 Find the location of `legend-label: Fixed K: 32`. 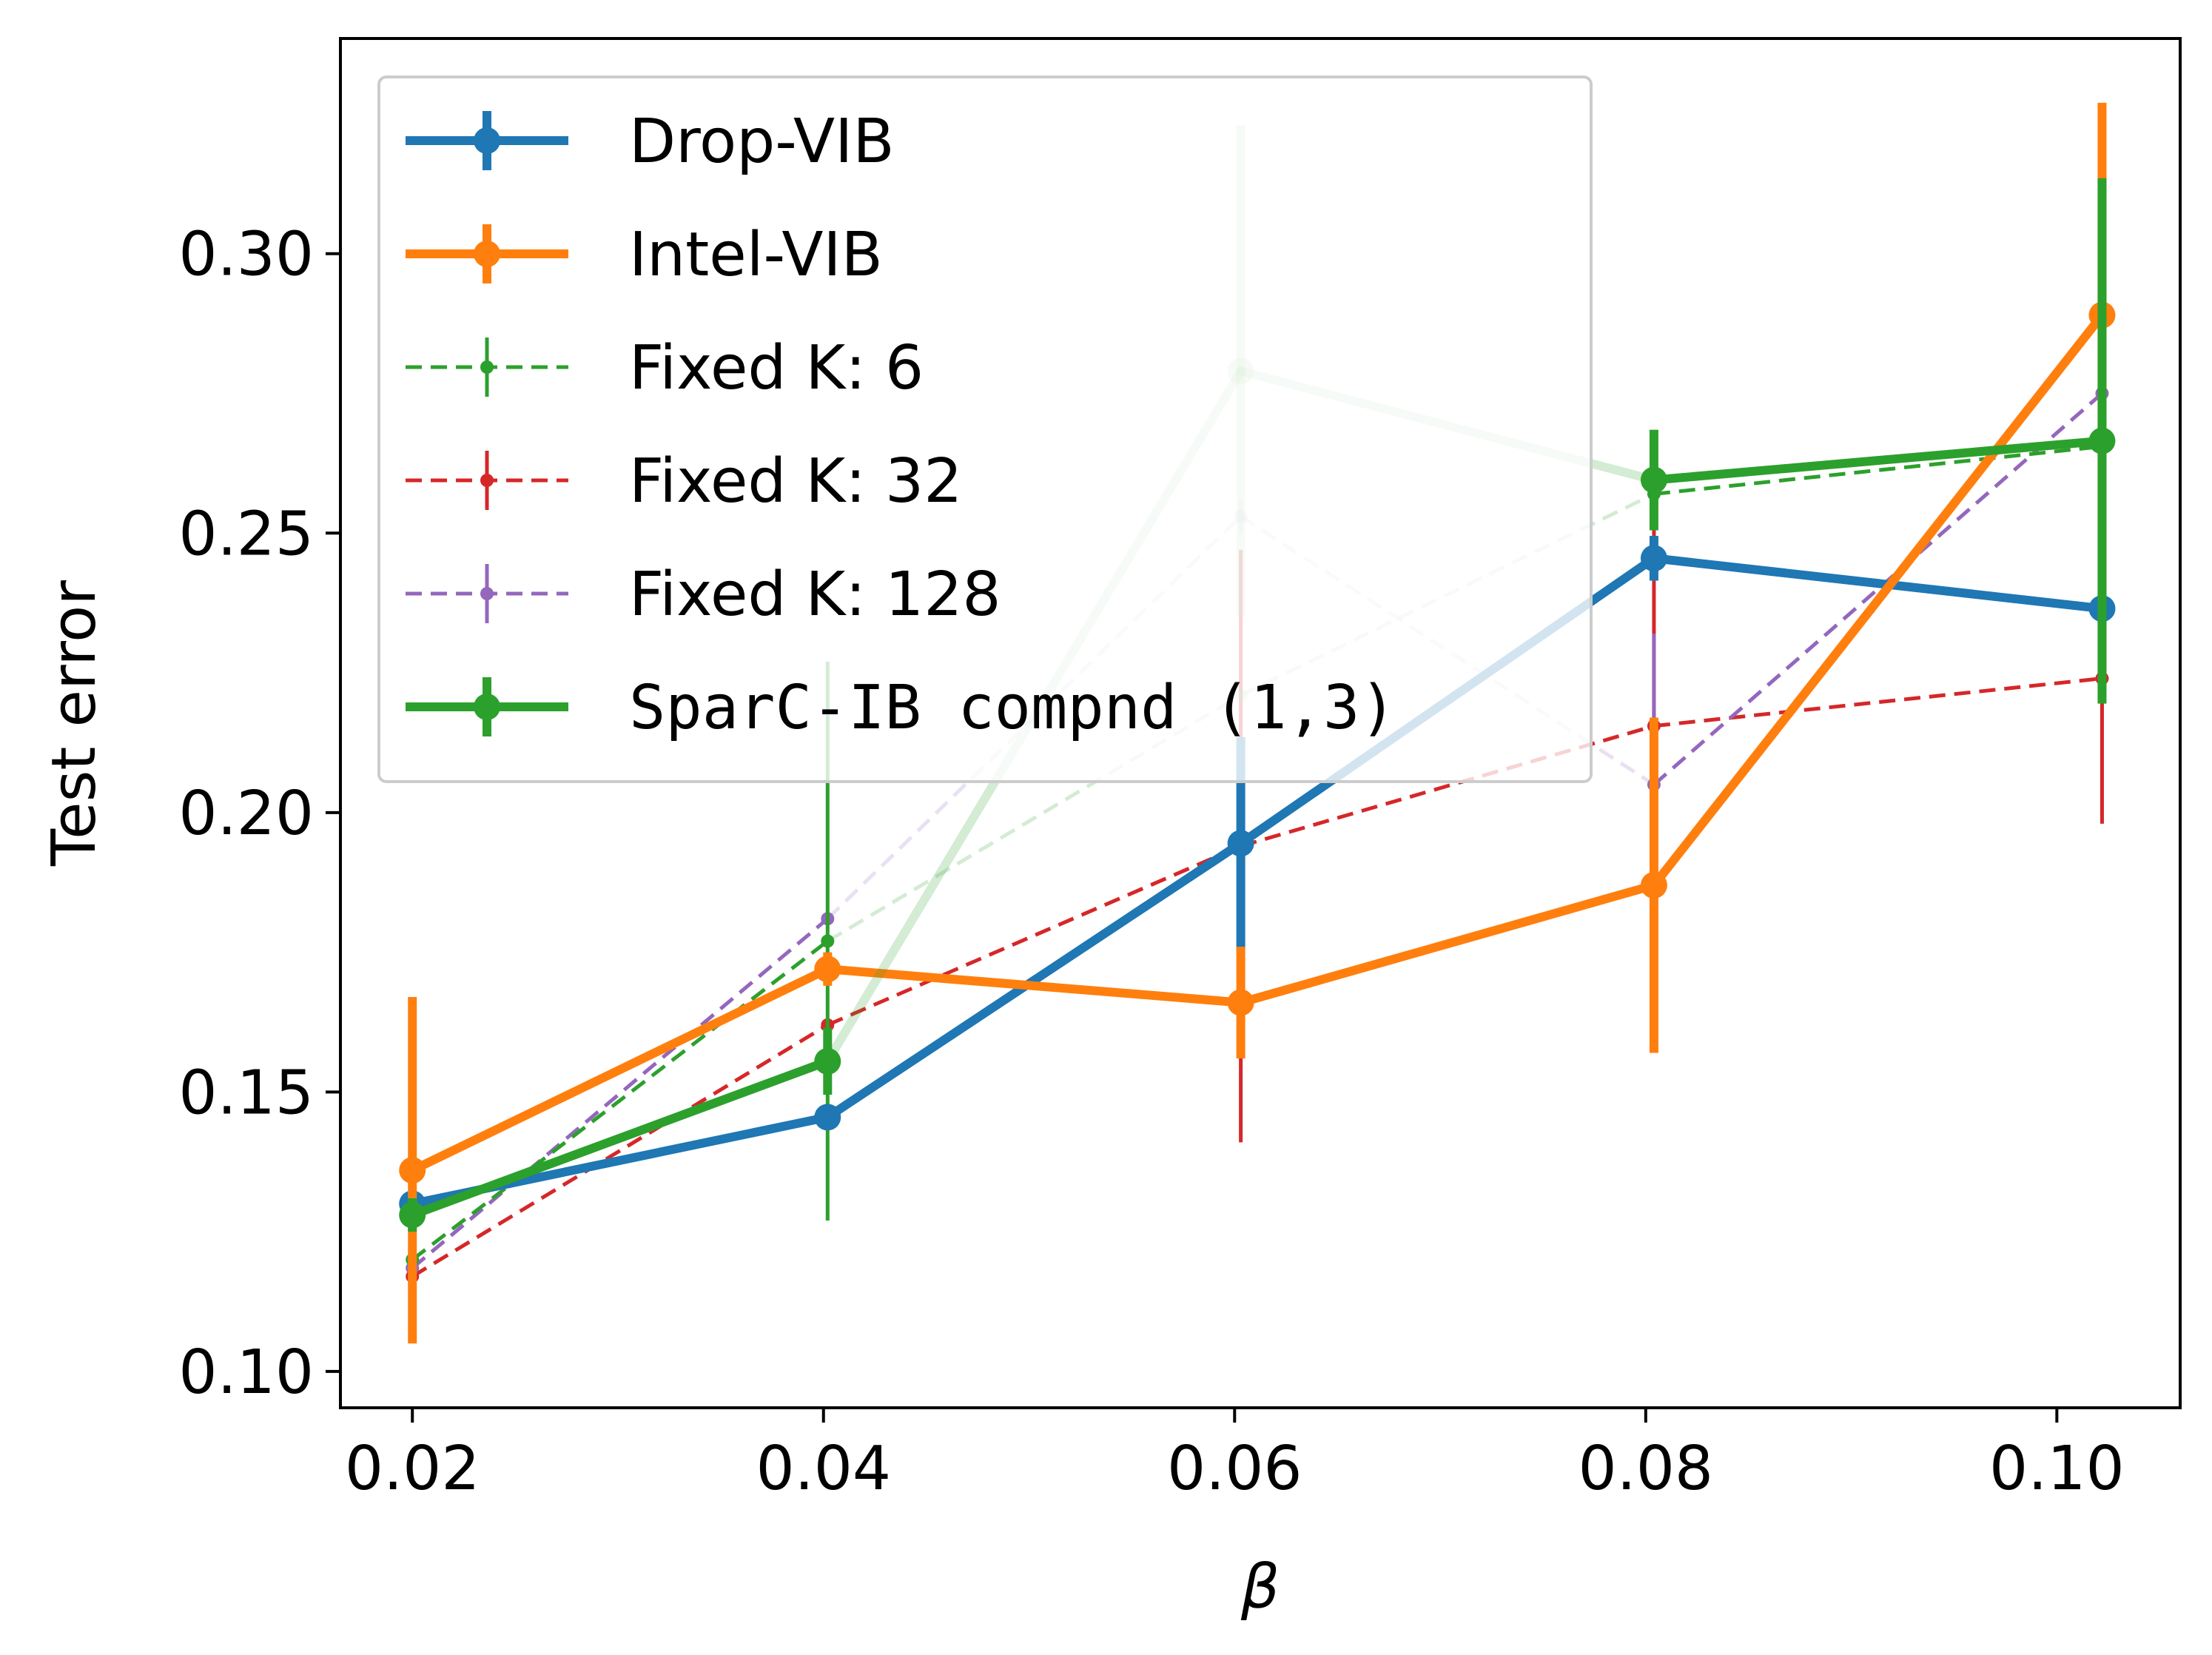

legend-label: Fixed K: 32 is located at coordinates (796, 482).